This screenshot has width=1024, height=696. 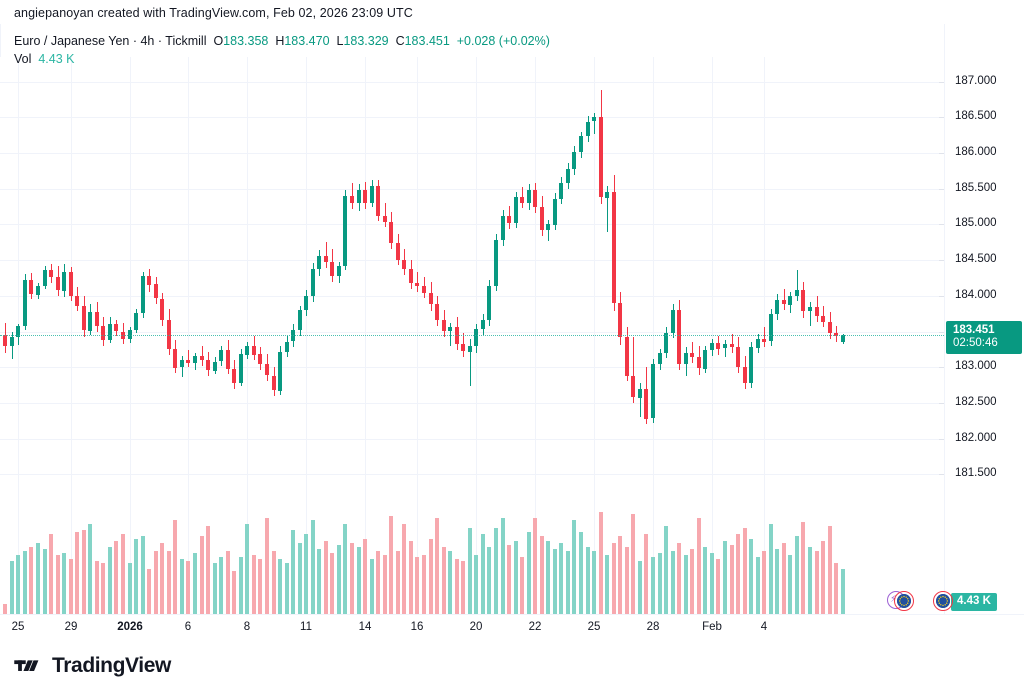 I want to click on time-tick-label: 14, so click(x=365, y=627).